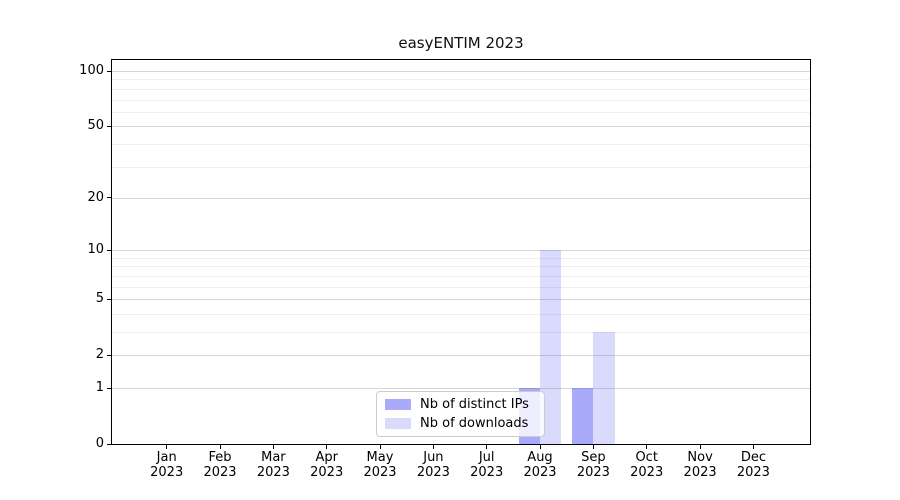  What do you see at coordinates (593, 457) in the screenshot?
I see `x-tick-month: Sep` at bounding box center [593, 457].